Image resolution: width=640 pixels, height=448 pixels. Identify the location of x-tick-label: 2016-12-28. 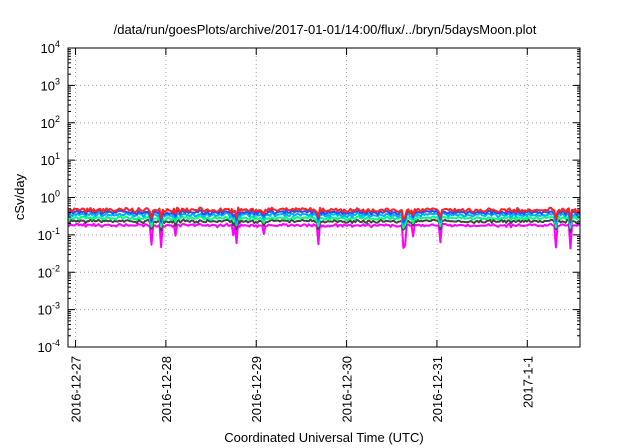
(166, 389).